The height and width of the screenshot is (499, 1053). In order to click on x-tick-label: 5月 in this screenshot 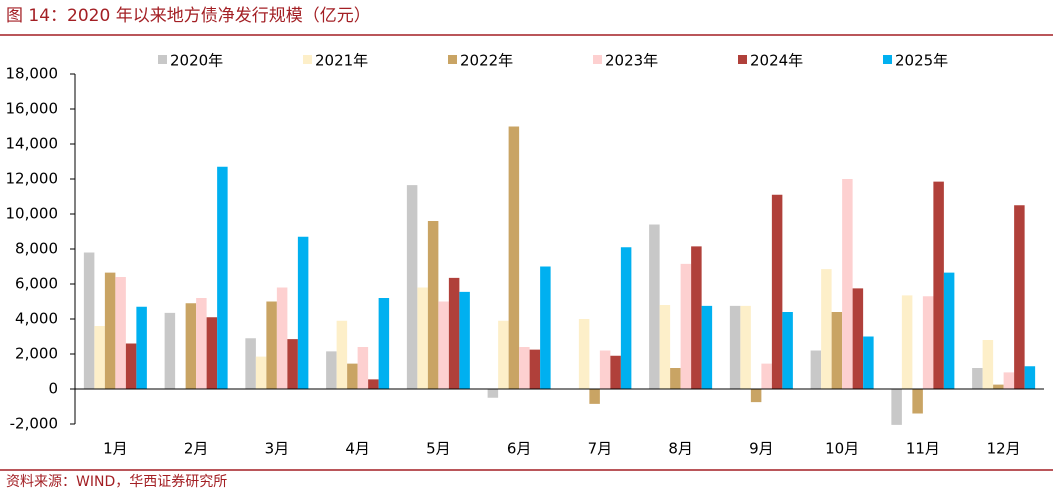, I will do `click(438, 449)`.